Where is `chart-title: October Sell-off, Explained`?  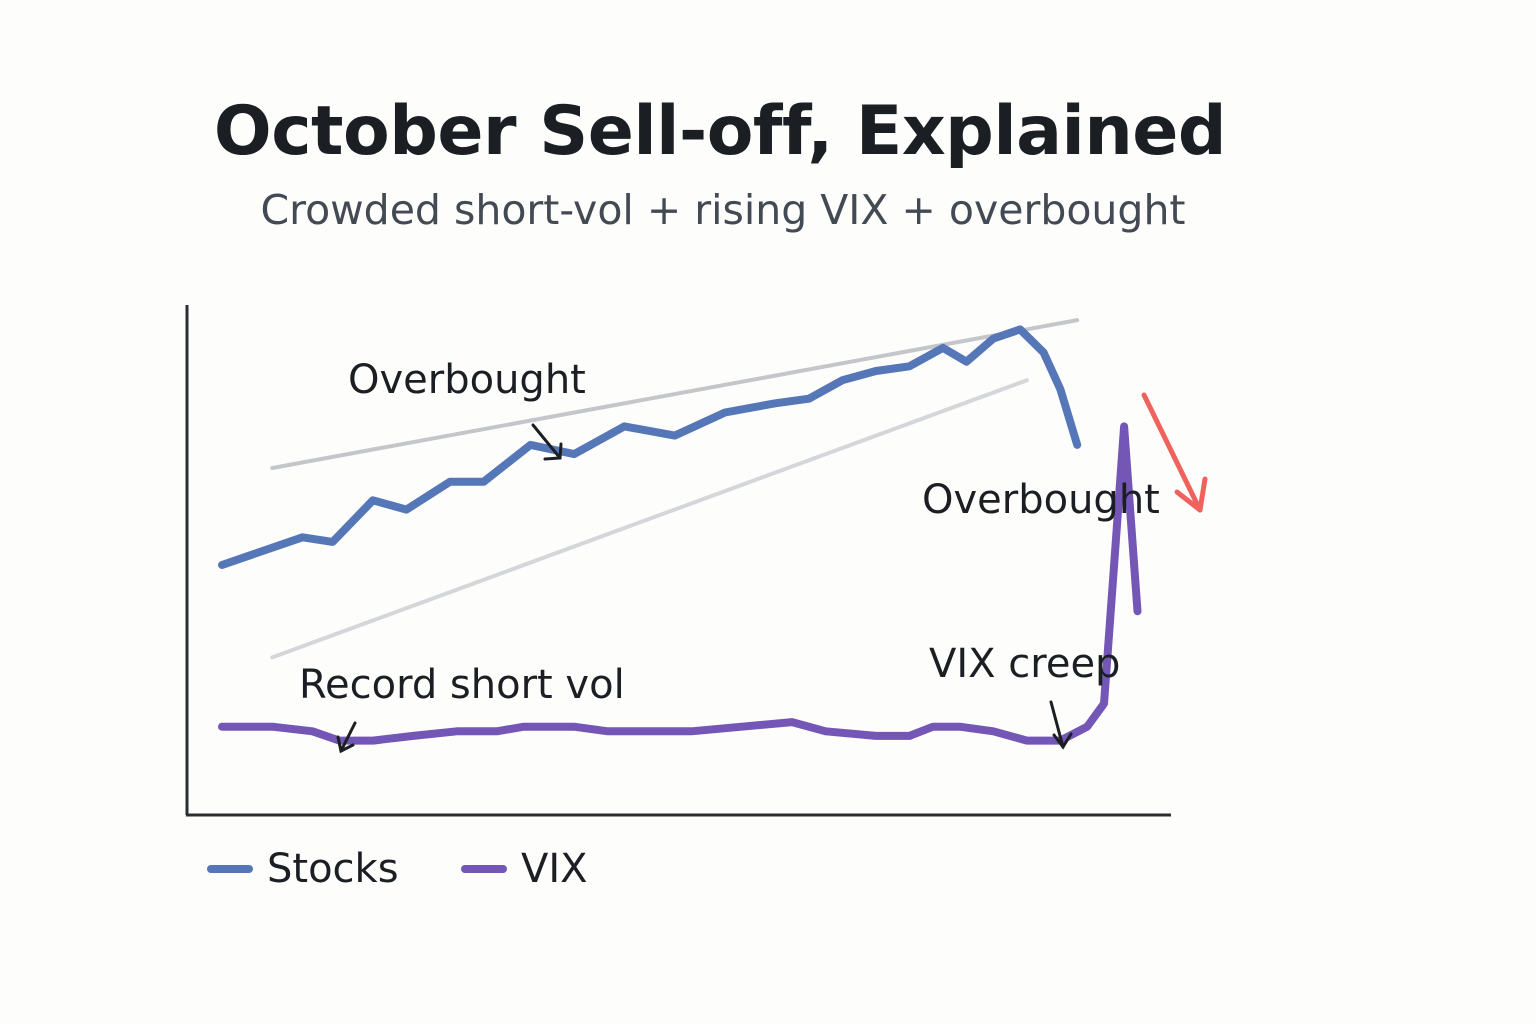
chart-title: October Sell-off, Explained is located at coordinates (720, 131).